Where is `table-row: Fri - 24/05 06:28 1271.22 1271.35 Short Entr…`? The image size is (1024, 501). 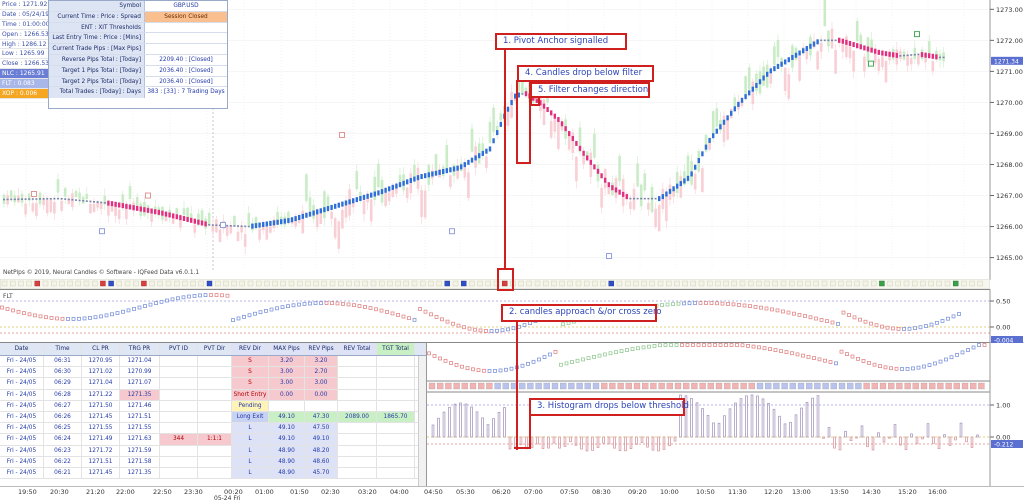 table-row: Fri - 24/05 06:28 1271.22 1271.35 Short Entr… is located at coordinates (213, 395).